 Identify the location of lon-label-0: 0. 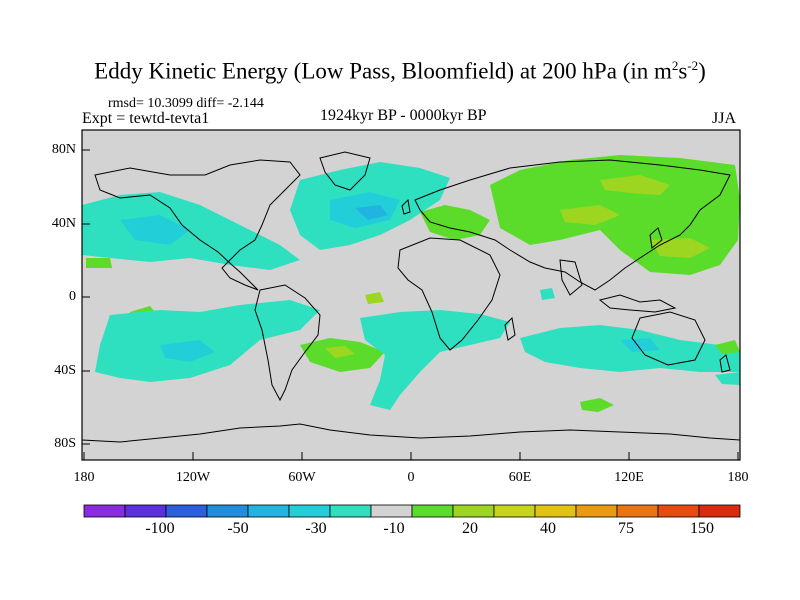
(411, 477).